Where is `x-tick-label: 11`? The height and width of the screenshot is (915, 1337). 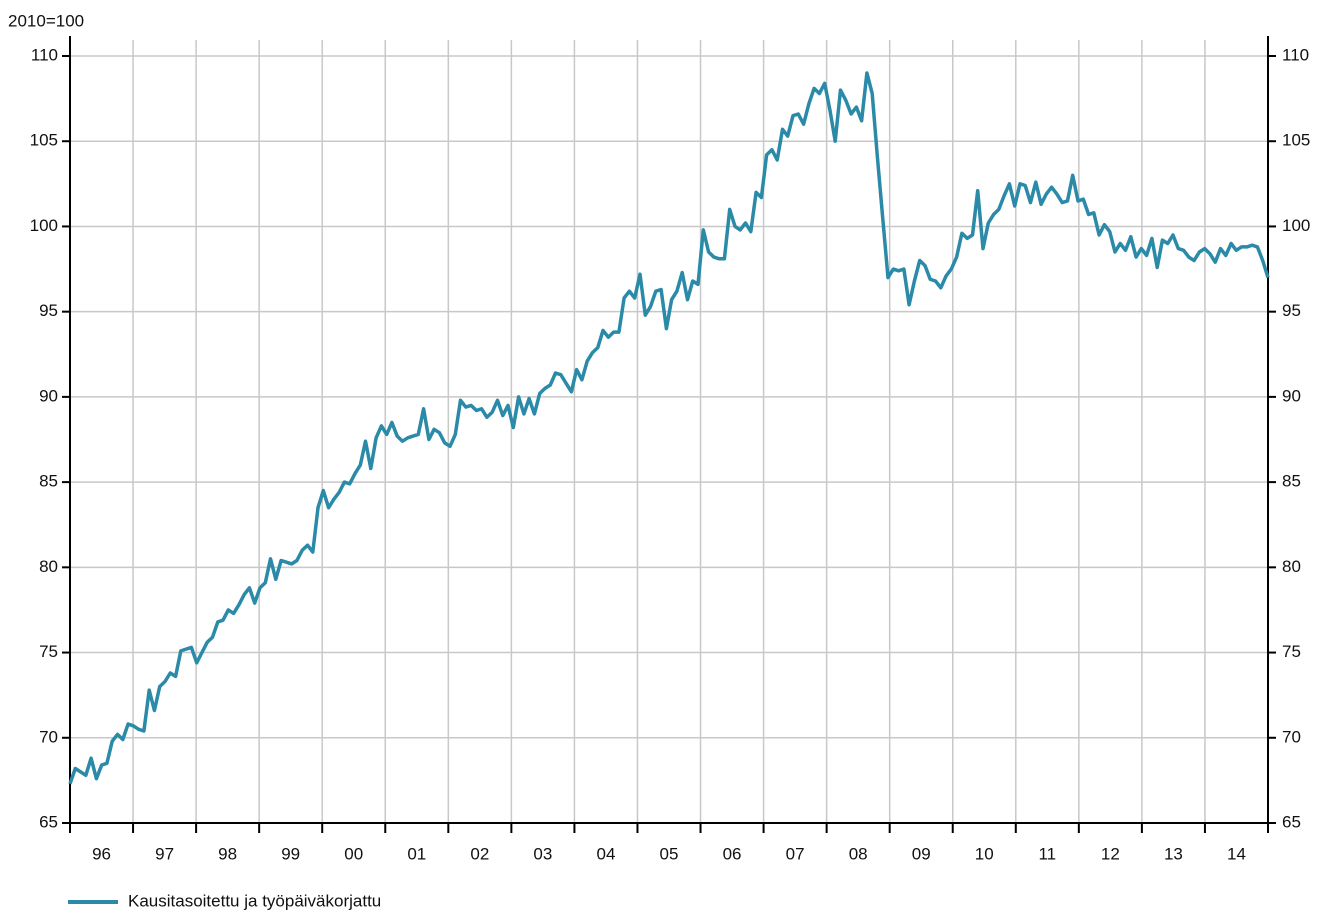 x-tick-label: 11 is located at coordinates (1047, 853).